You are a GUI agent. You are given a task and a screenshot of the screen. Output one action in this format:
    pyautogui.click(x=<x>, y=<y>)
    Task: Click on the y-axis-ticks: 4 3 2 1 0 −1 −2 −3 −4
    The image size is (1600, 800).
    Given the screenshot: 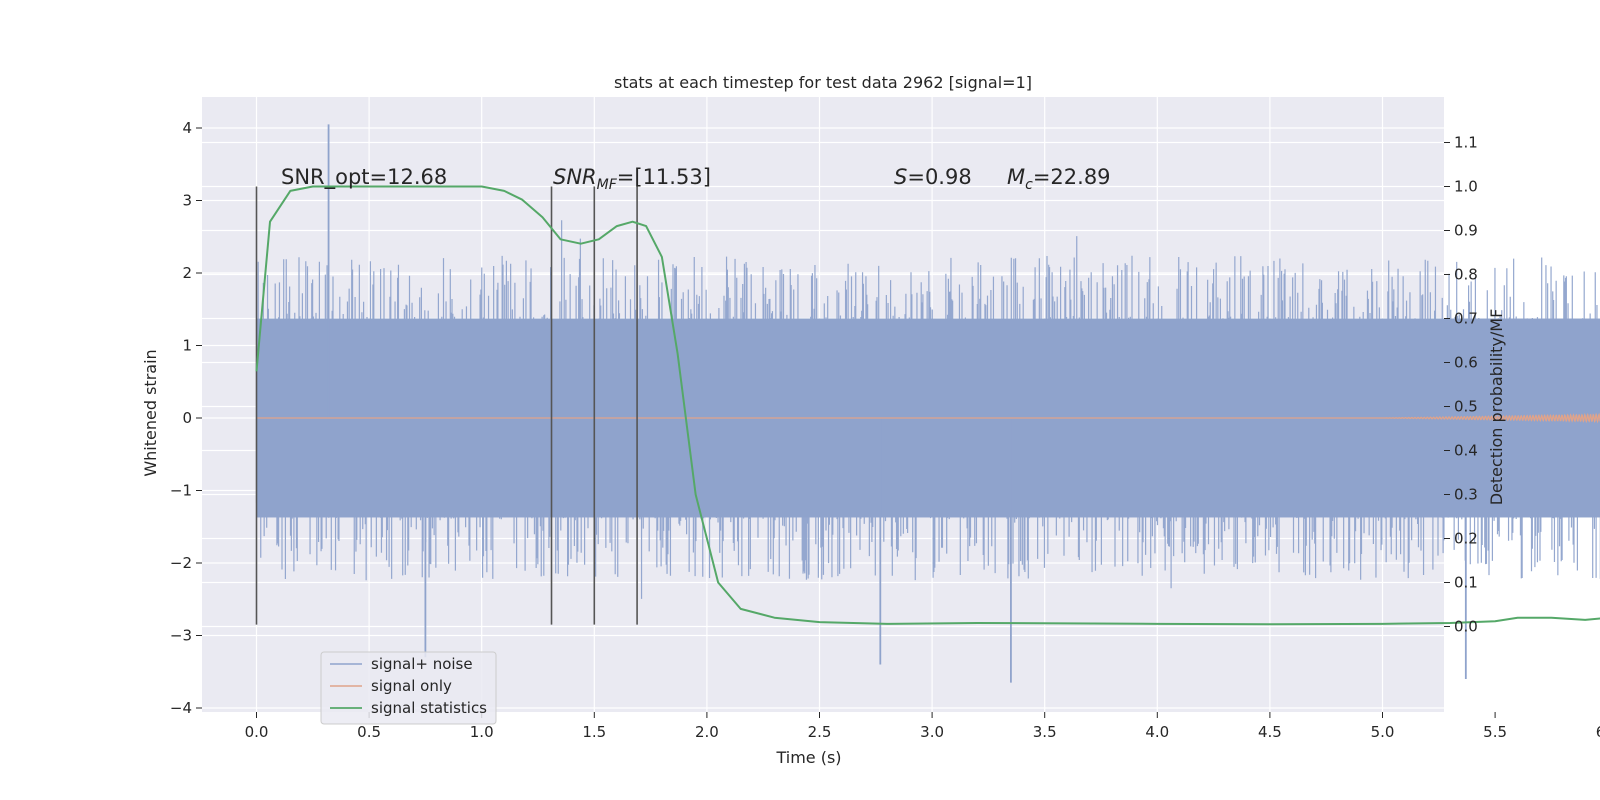 What is the action you would take?
    pyautogui.click(x=186, y=418)
    